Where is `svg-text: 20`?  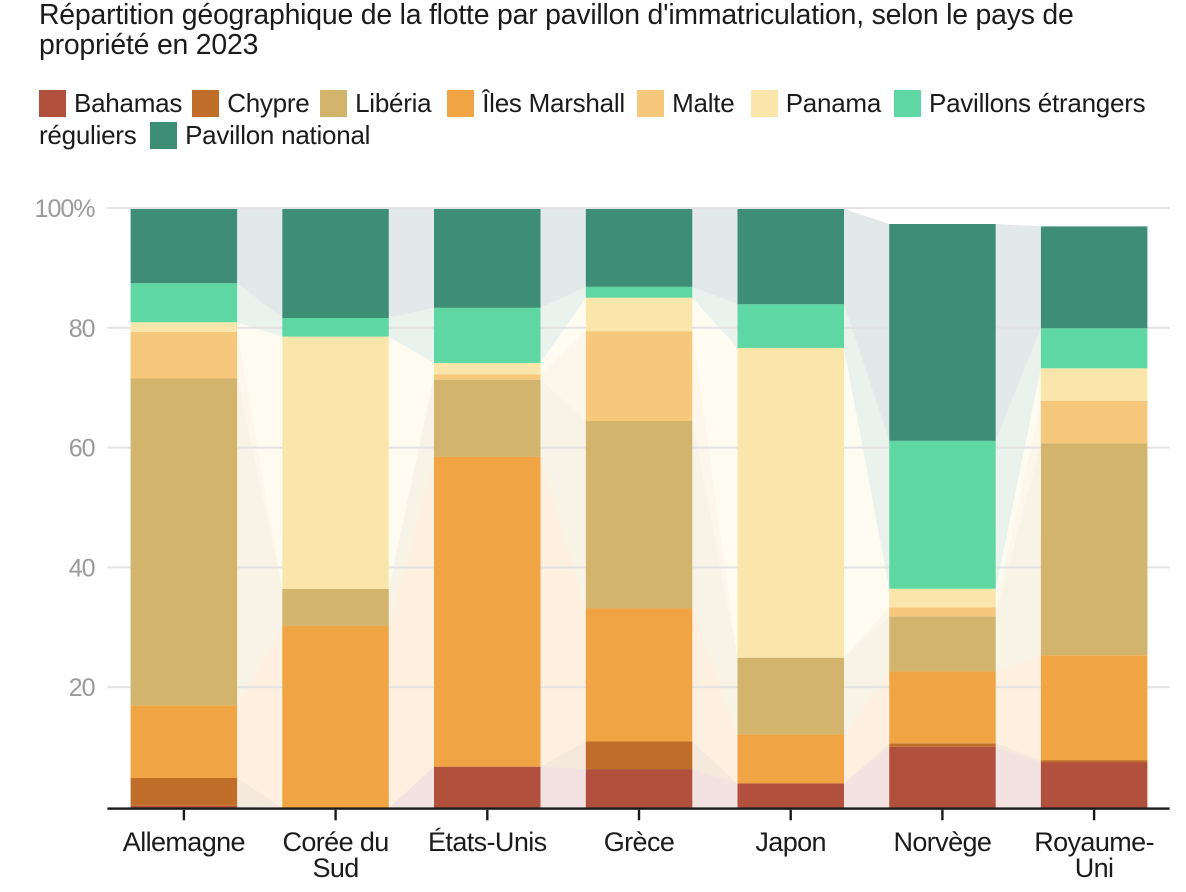
svg-text: 20 is located at coordinates (82, 688).